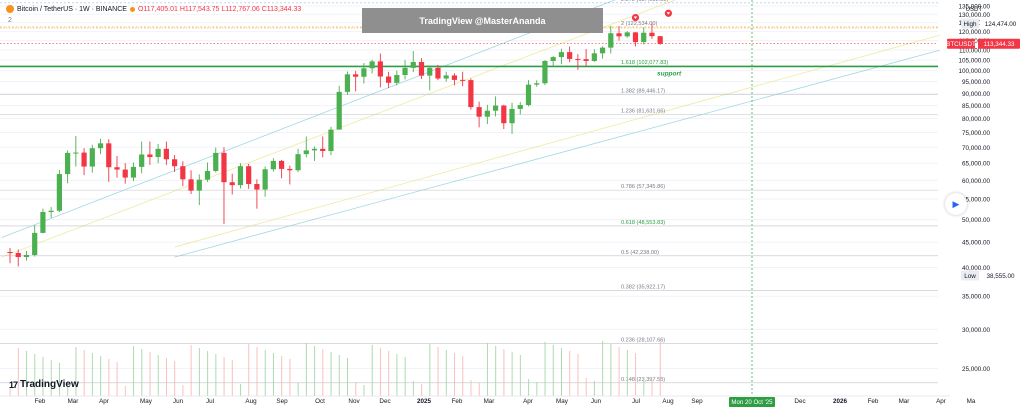  Describe the element at coordinates (643, 187) in the screenshot. I see `fib-level-label: 0.786 (57,345.86)` at that location.